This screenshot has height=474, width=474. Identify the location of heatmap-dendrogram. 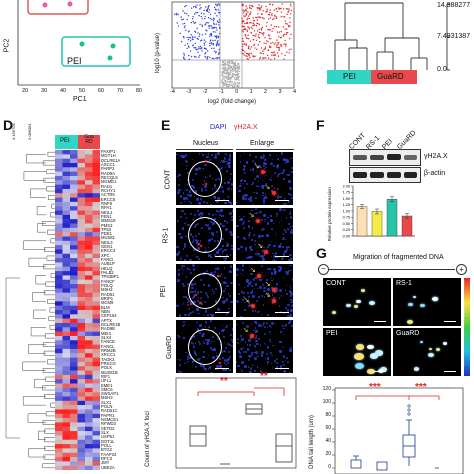
(30, 310).